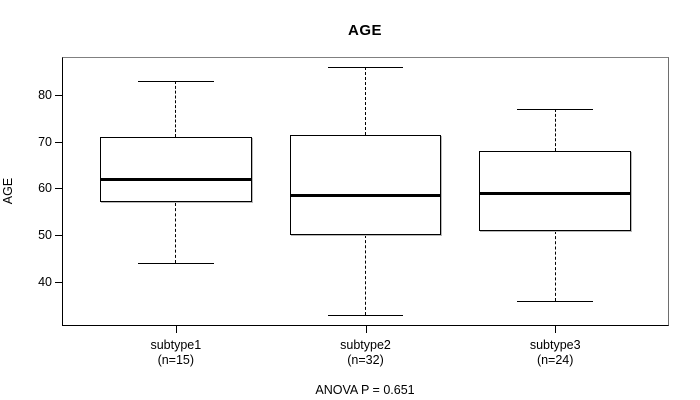 The height and width of the screenshot is (400, 700). What do you see at coordinates (45, 281) in the screenshot?
I see `y-tick-label: 40` at bounding box center [45, 281].